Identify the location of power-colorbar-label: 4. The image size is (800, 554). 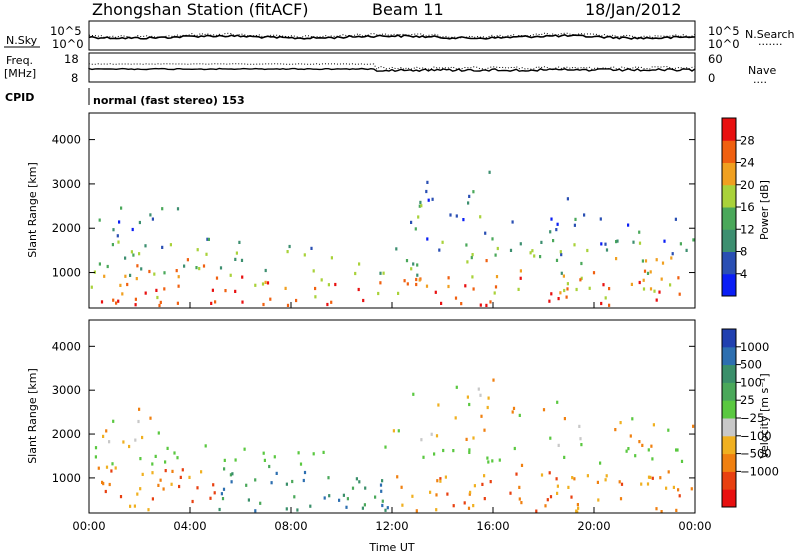
(743, 274).